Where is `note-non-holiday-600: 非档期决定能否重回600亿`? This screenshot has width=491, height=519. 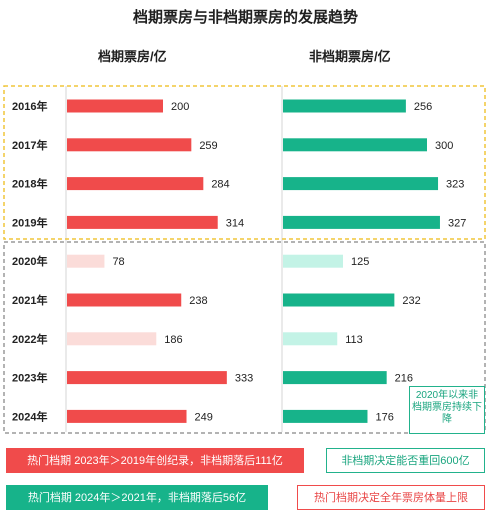 note-non-holiday-600: 非档期决定能否重回600亿 is located at coordinates (405, 460).